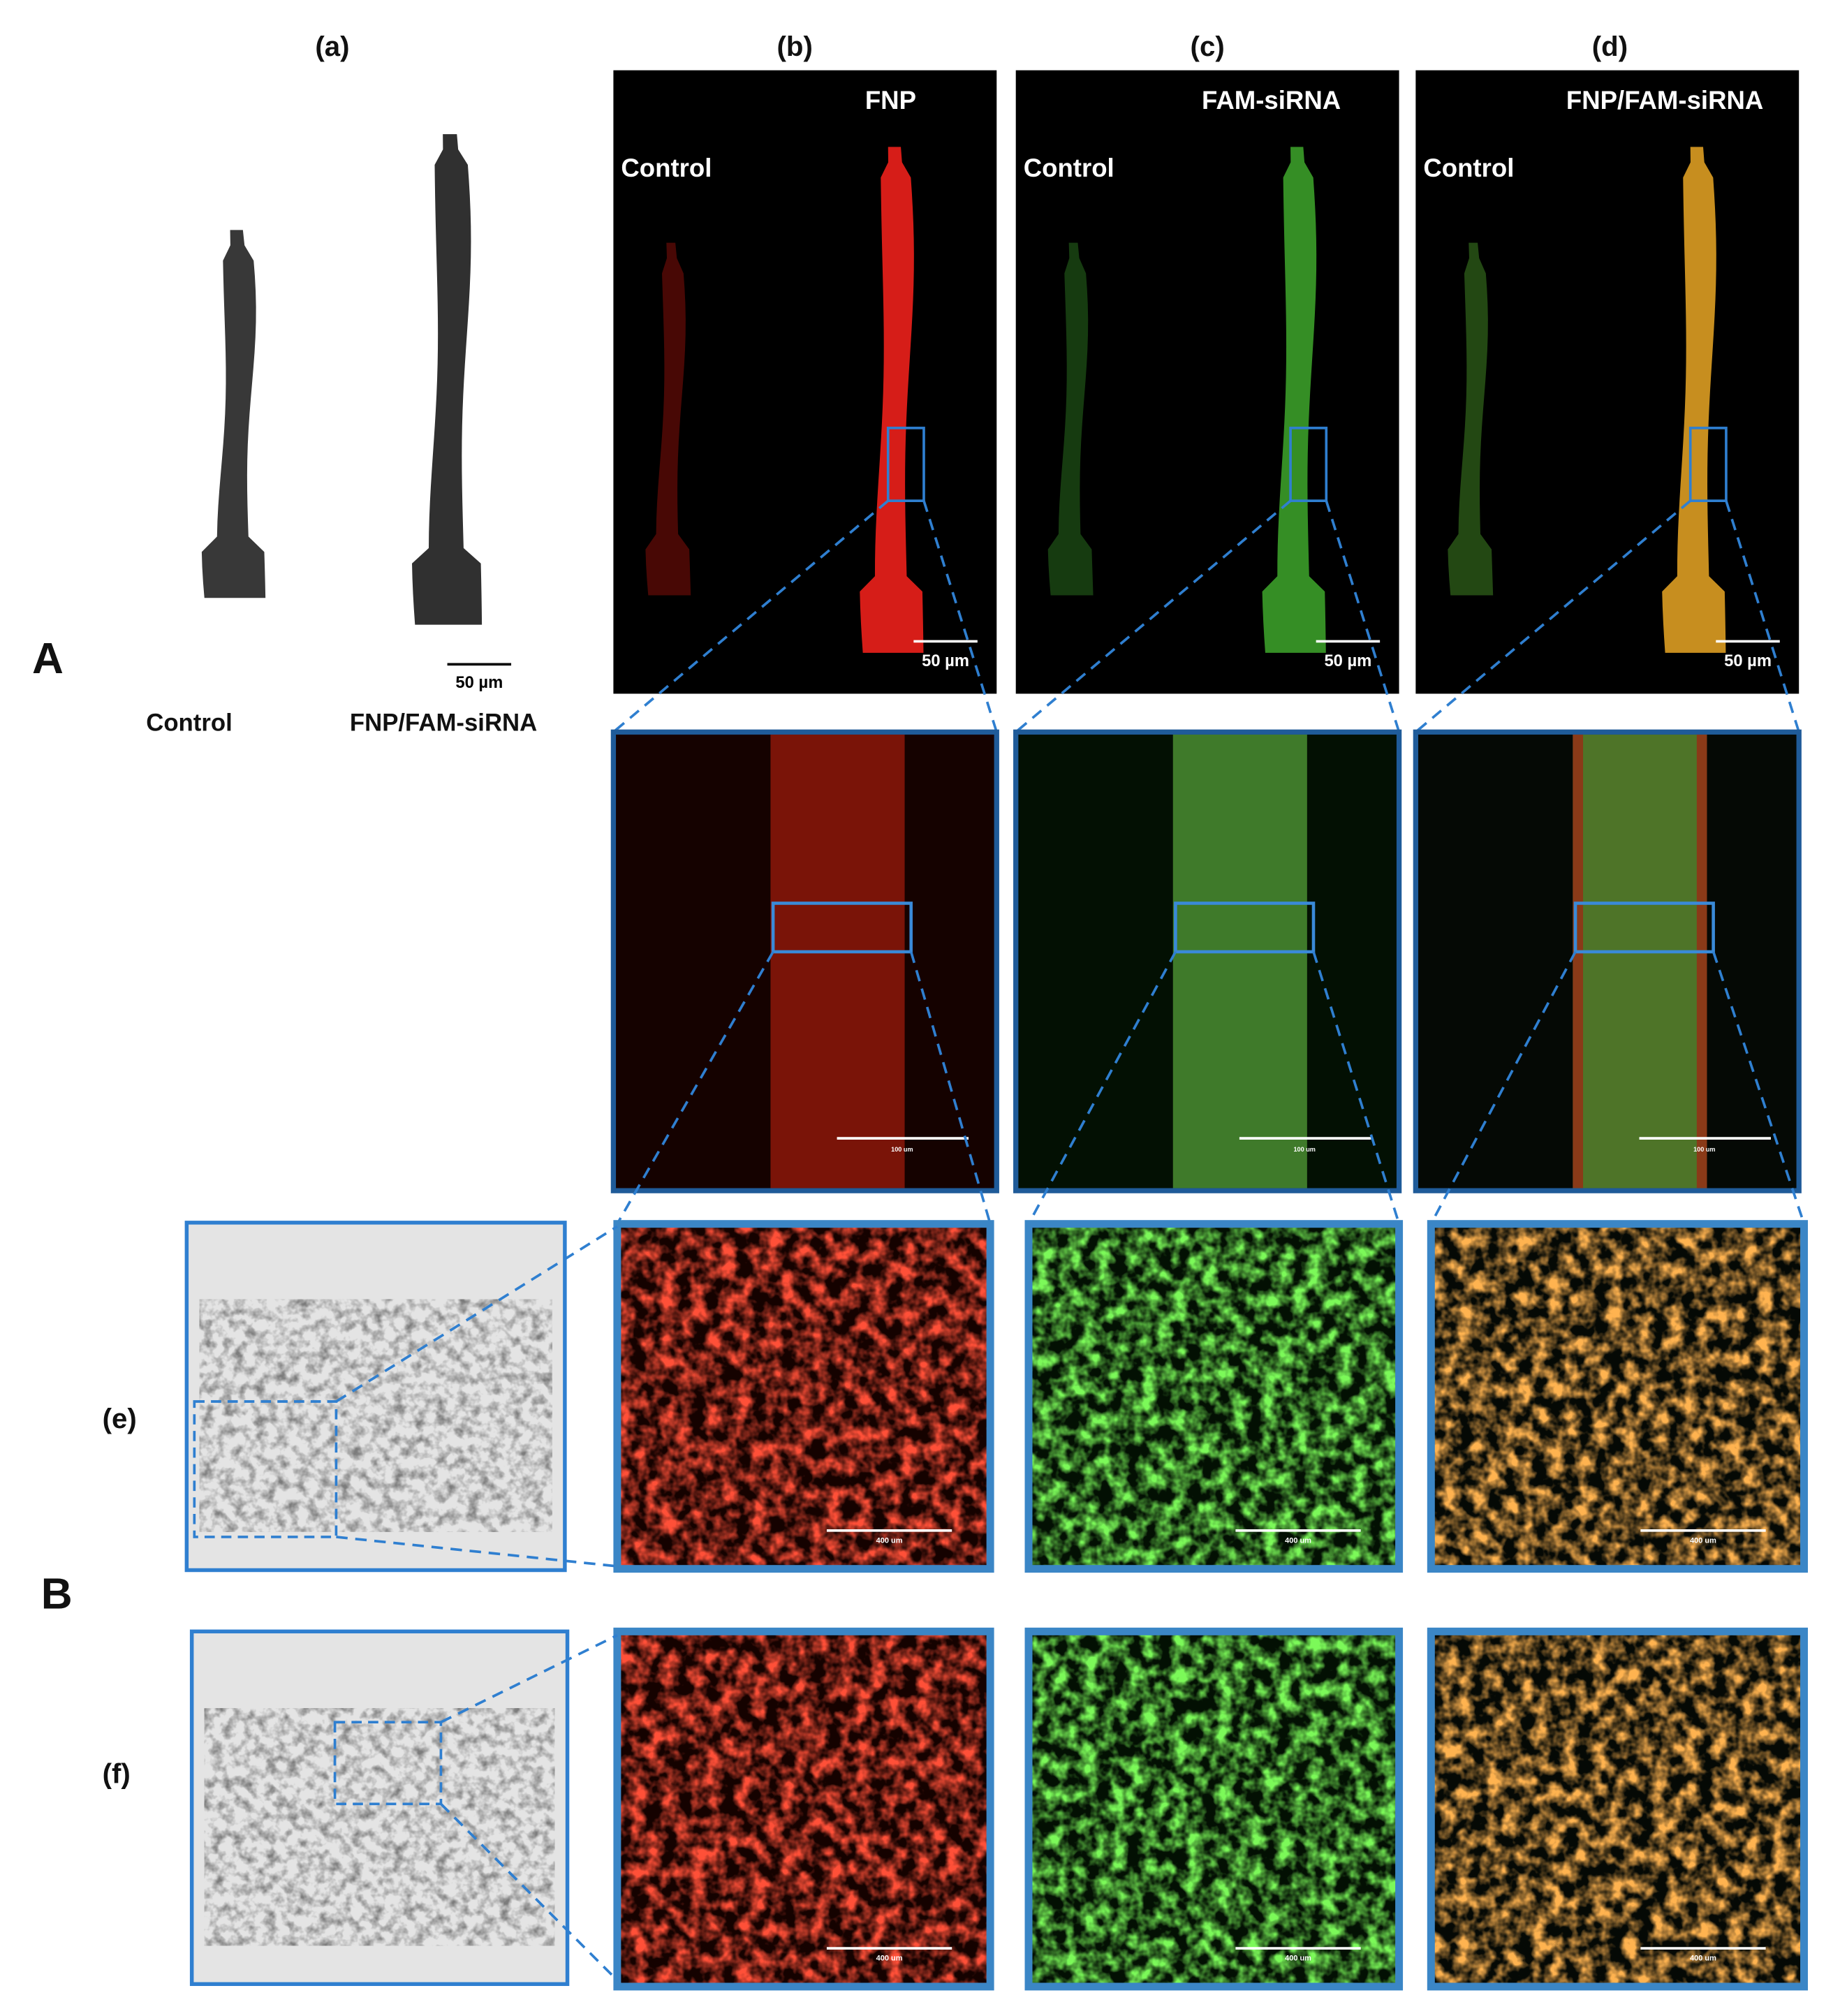 The width and height of the screenshot is (1840, 2016). Describe the element at coordinates (1664, 100) in the screenshot. I see `panel-title: FNP/FAM-siRNA` at that location.